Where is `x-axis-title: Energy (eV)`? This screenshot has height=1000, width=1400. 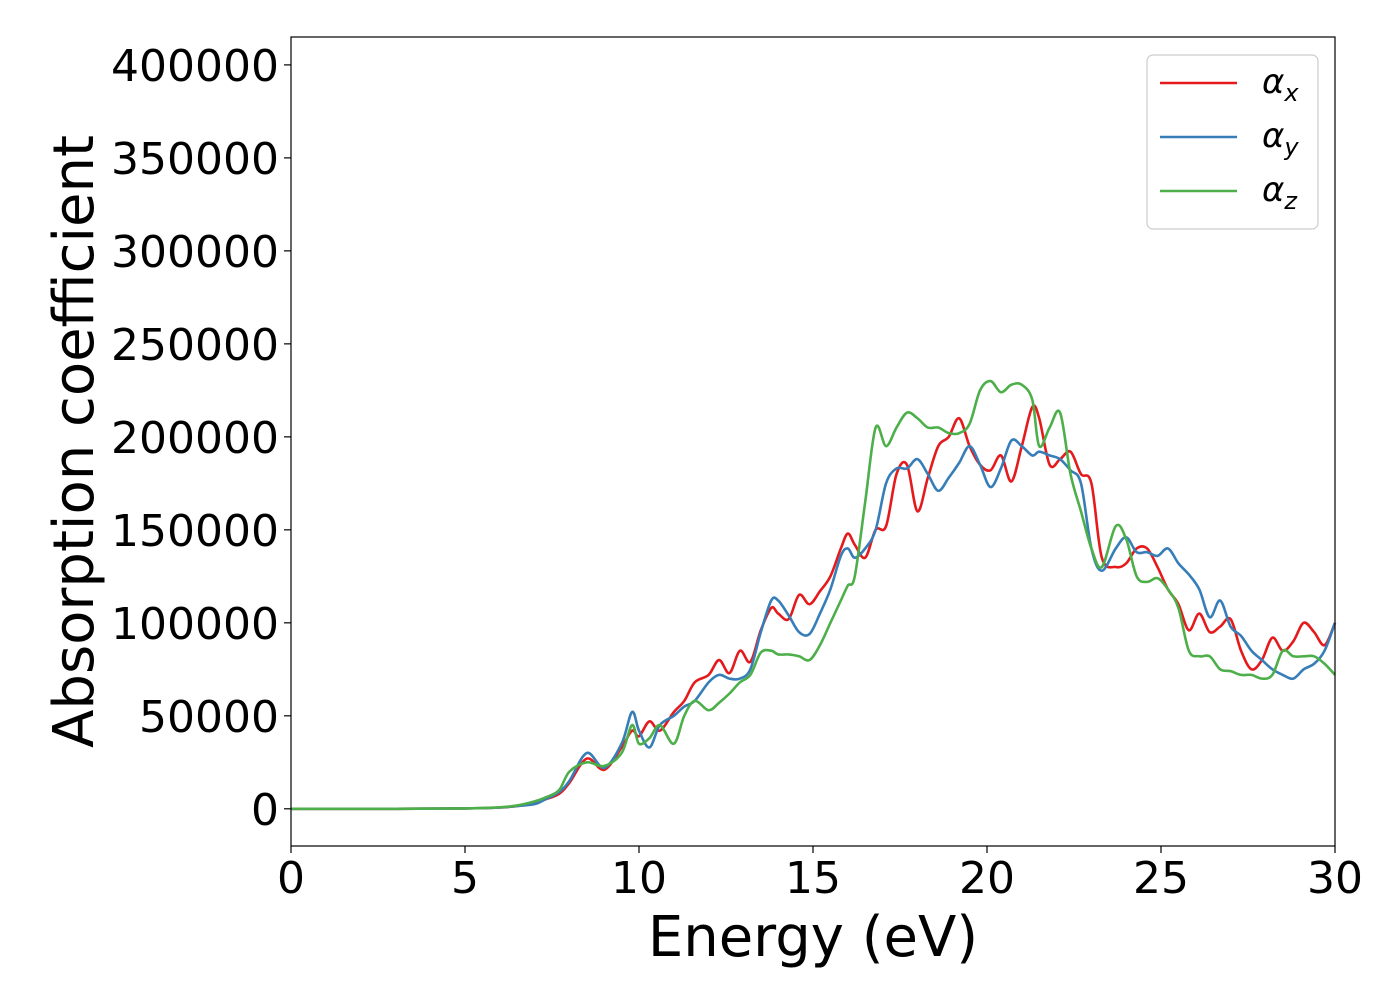 x-axis-title: Energy (eV) is located at coordinates (813, 937).